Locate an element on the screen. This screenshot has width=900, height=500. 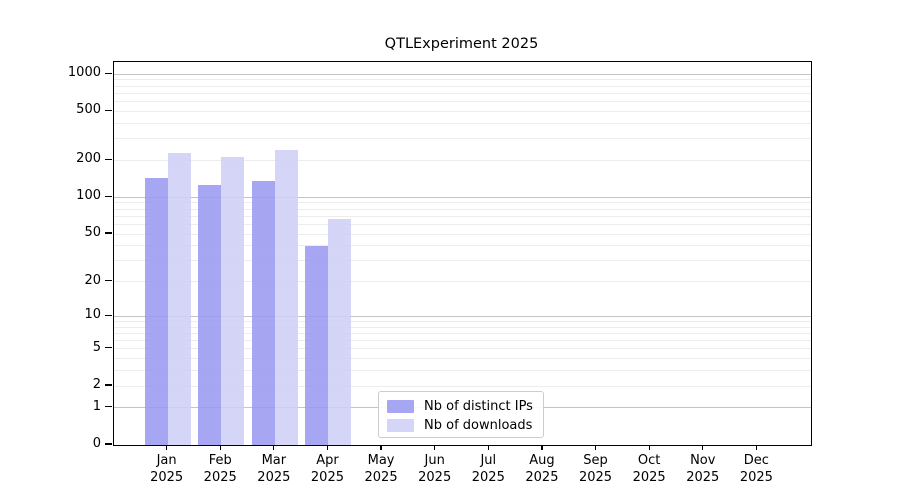
y-tick-label: 1 is located at coordinates (96, 406).